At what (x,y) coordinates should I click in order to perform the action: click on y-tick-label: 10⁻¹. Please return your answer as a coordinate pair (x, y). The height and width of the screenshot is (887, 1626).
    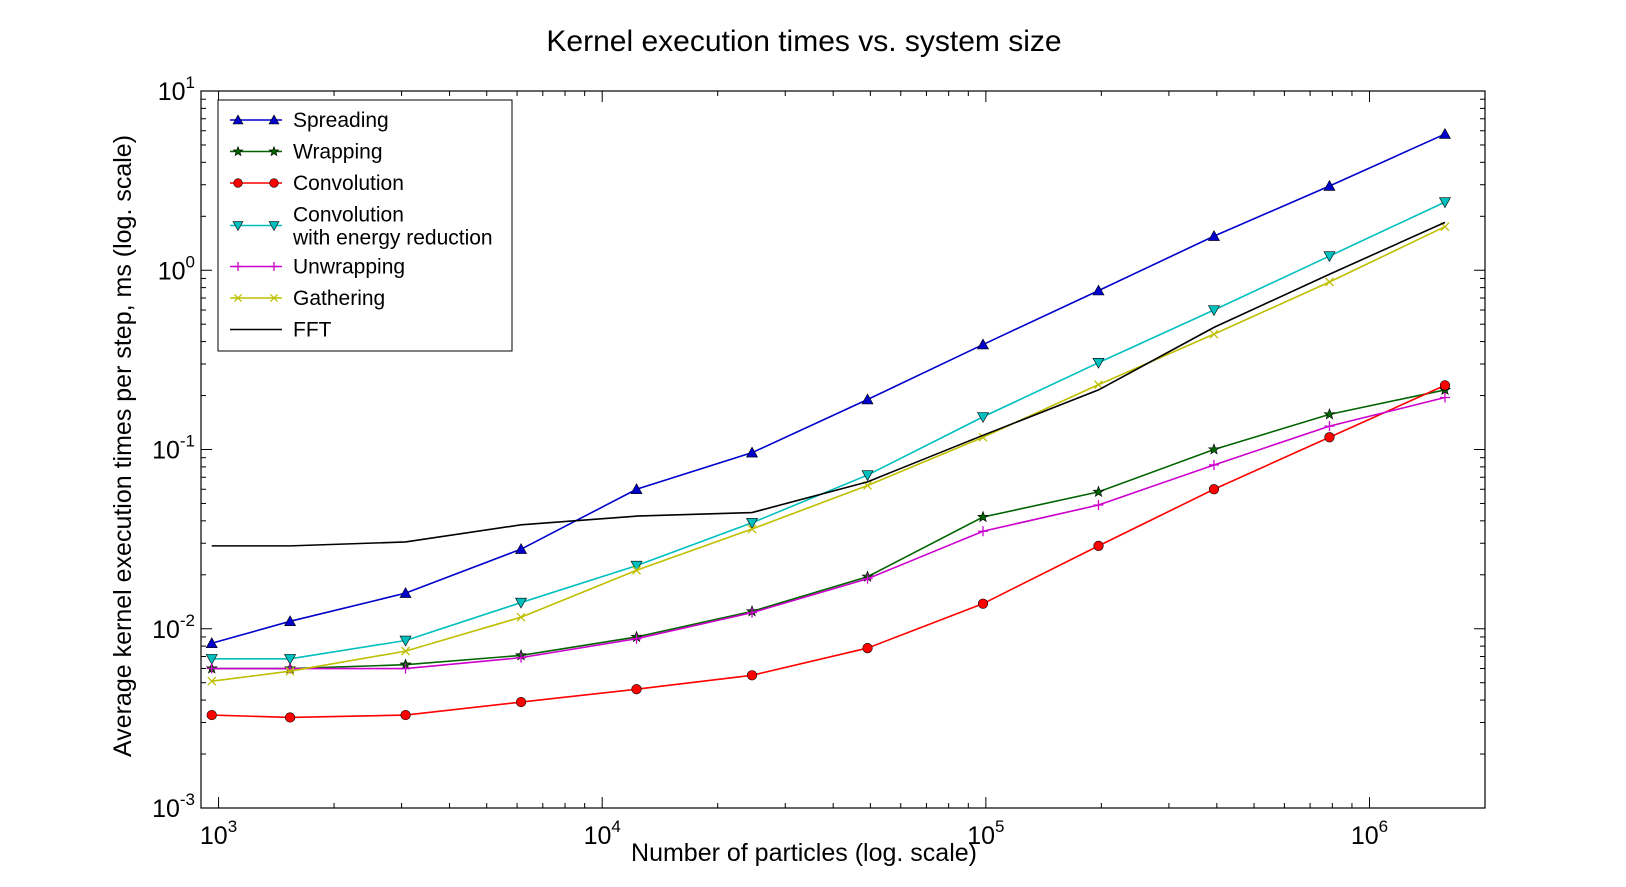
    Looking at the image, I should click on (173, 448).